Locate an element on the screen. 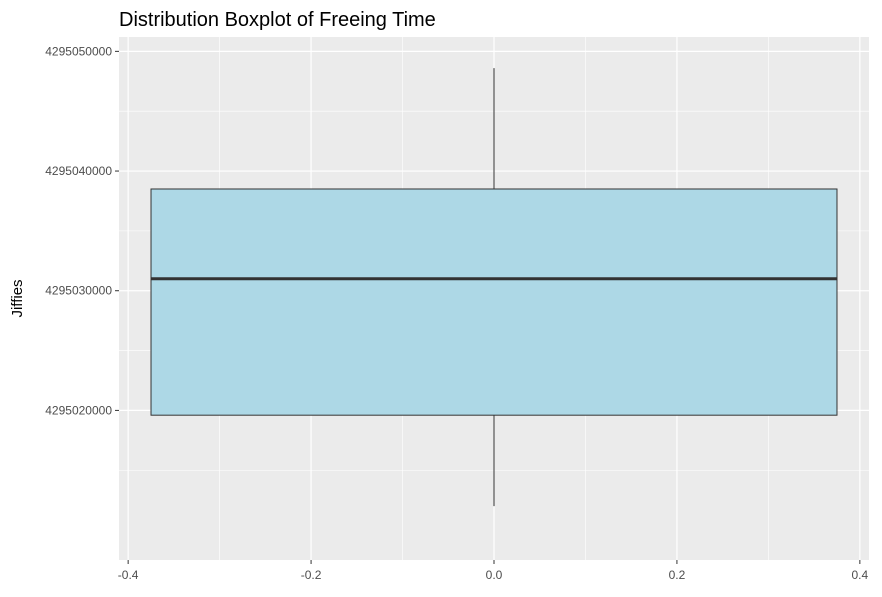  chart-title: Distribution Boxplot of Freeing Time is located at coordinates (277, 20).